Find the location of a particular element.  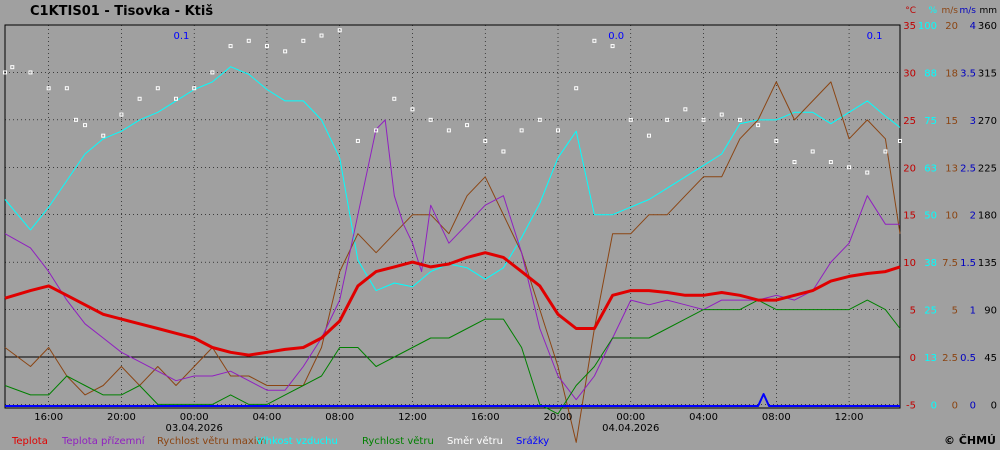

y-tick-humidity: 88 is located at coordinates (930, 73).